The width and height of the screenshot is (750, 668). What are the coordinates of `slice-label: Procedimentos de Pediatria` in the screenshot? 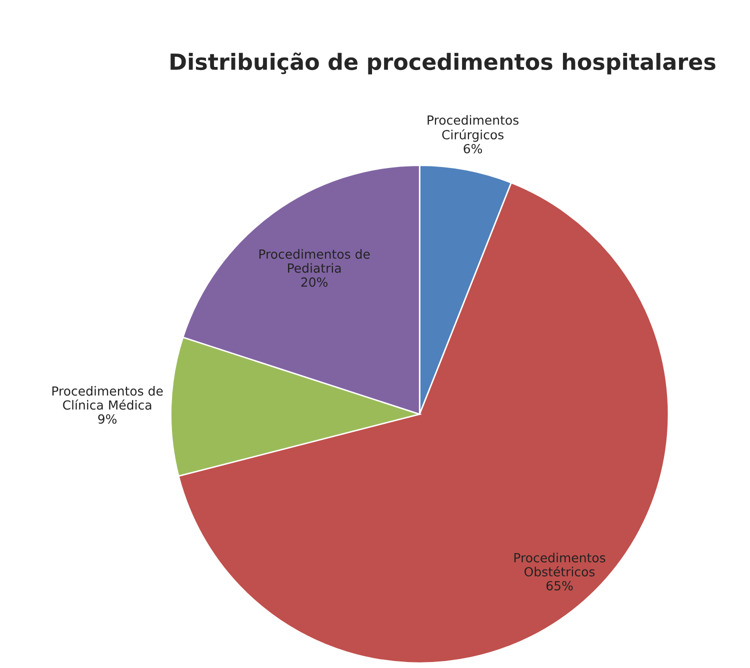 It's located at (314, 261).